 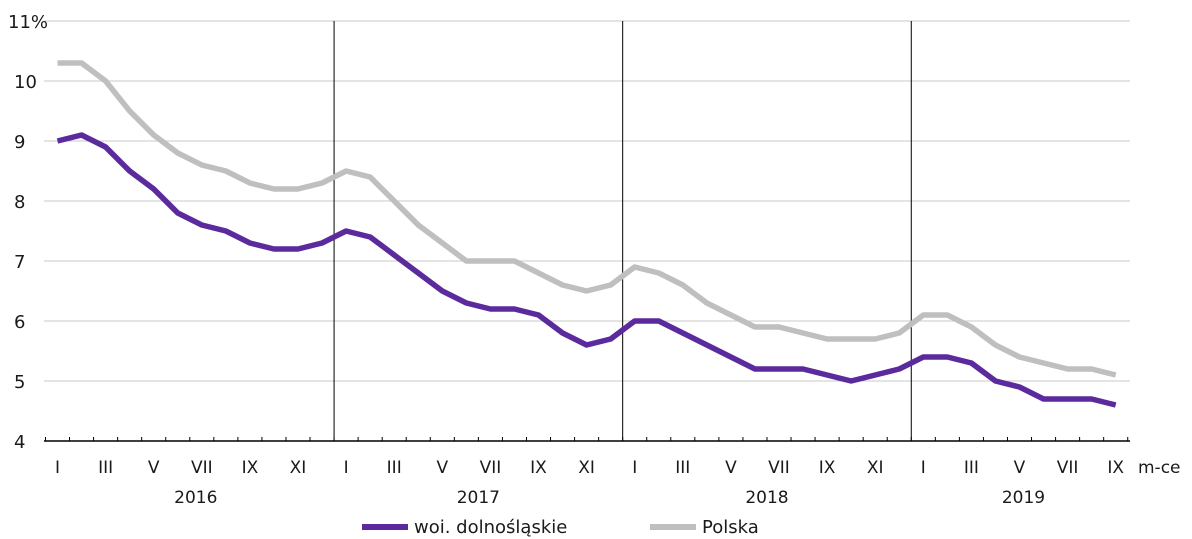 What do you see at coordinates (19, 382) in the screenshot?
I see `y-tick-label: 5` at bounding box center [19, 382].